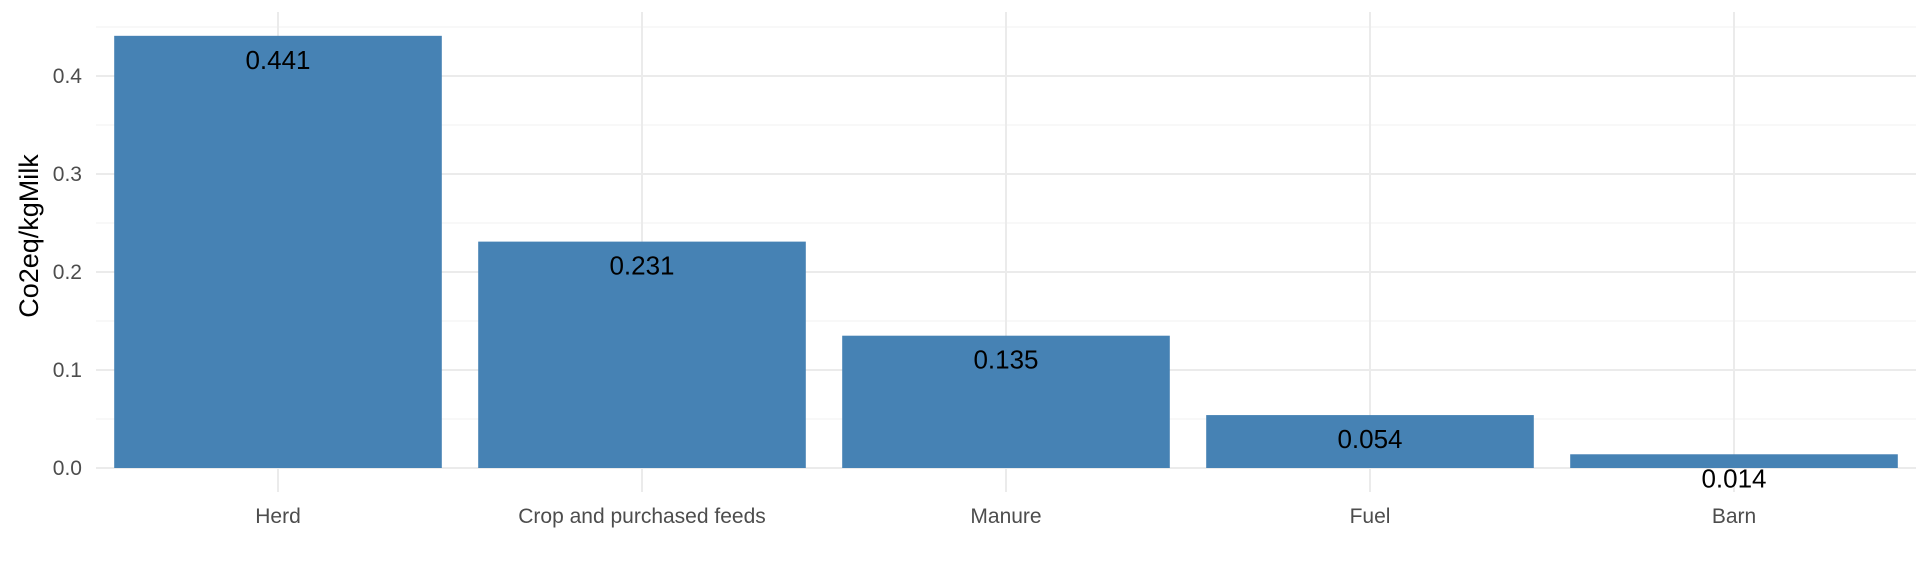 The height and width of the screenshot is (576, 1920). Describe the element at coordinates (1369, 439) in the screenshot. I see `bar-value-label: 0.054` at that location.